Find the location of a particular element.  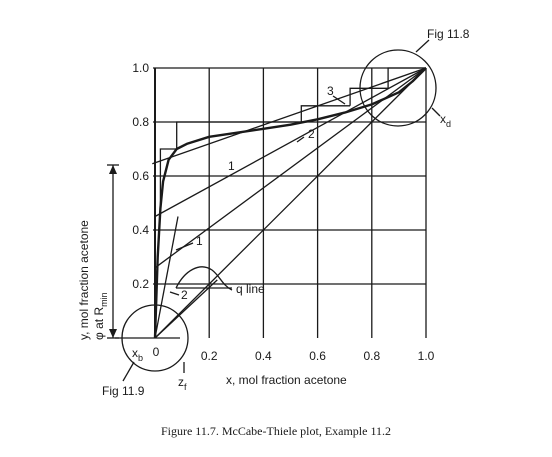

y-axis-label-phi: φ at Rmin is located at coordinates (100, 316).